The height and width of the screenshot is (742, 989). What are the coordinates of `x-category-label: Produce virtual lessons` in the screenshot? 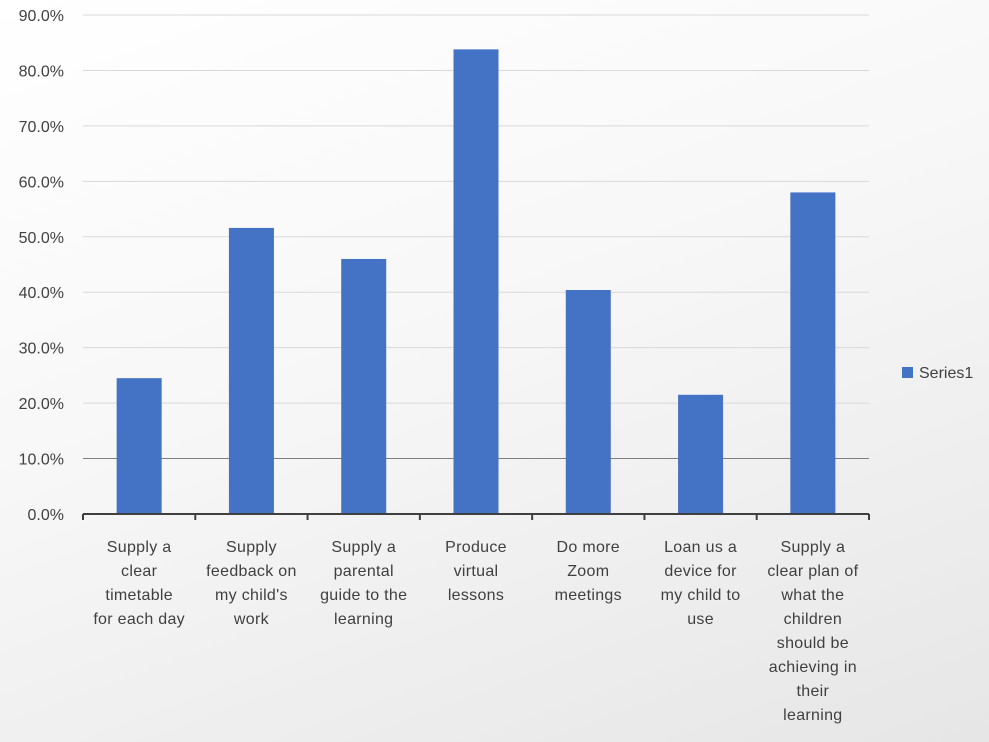 It's located at (476, 571).